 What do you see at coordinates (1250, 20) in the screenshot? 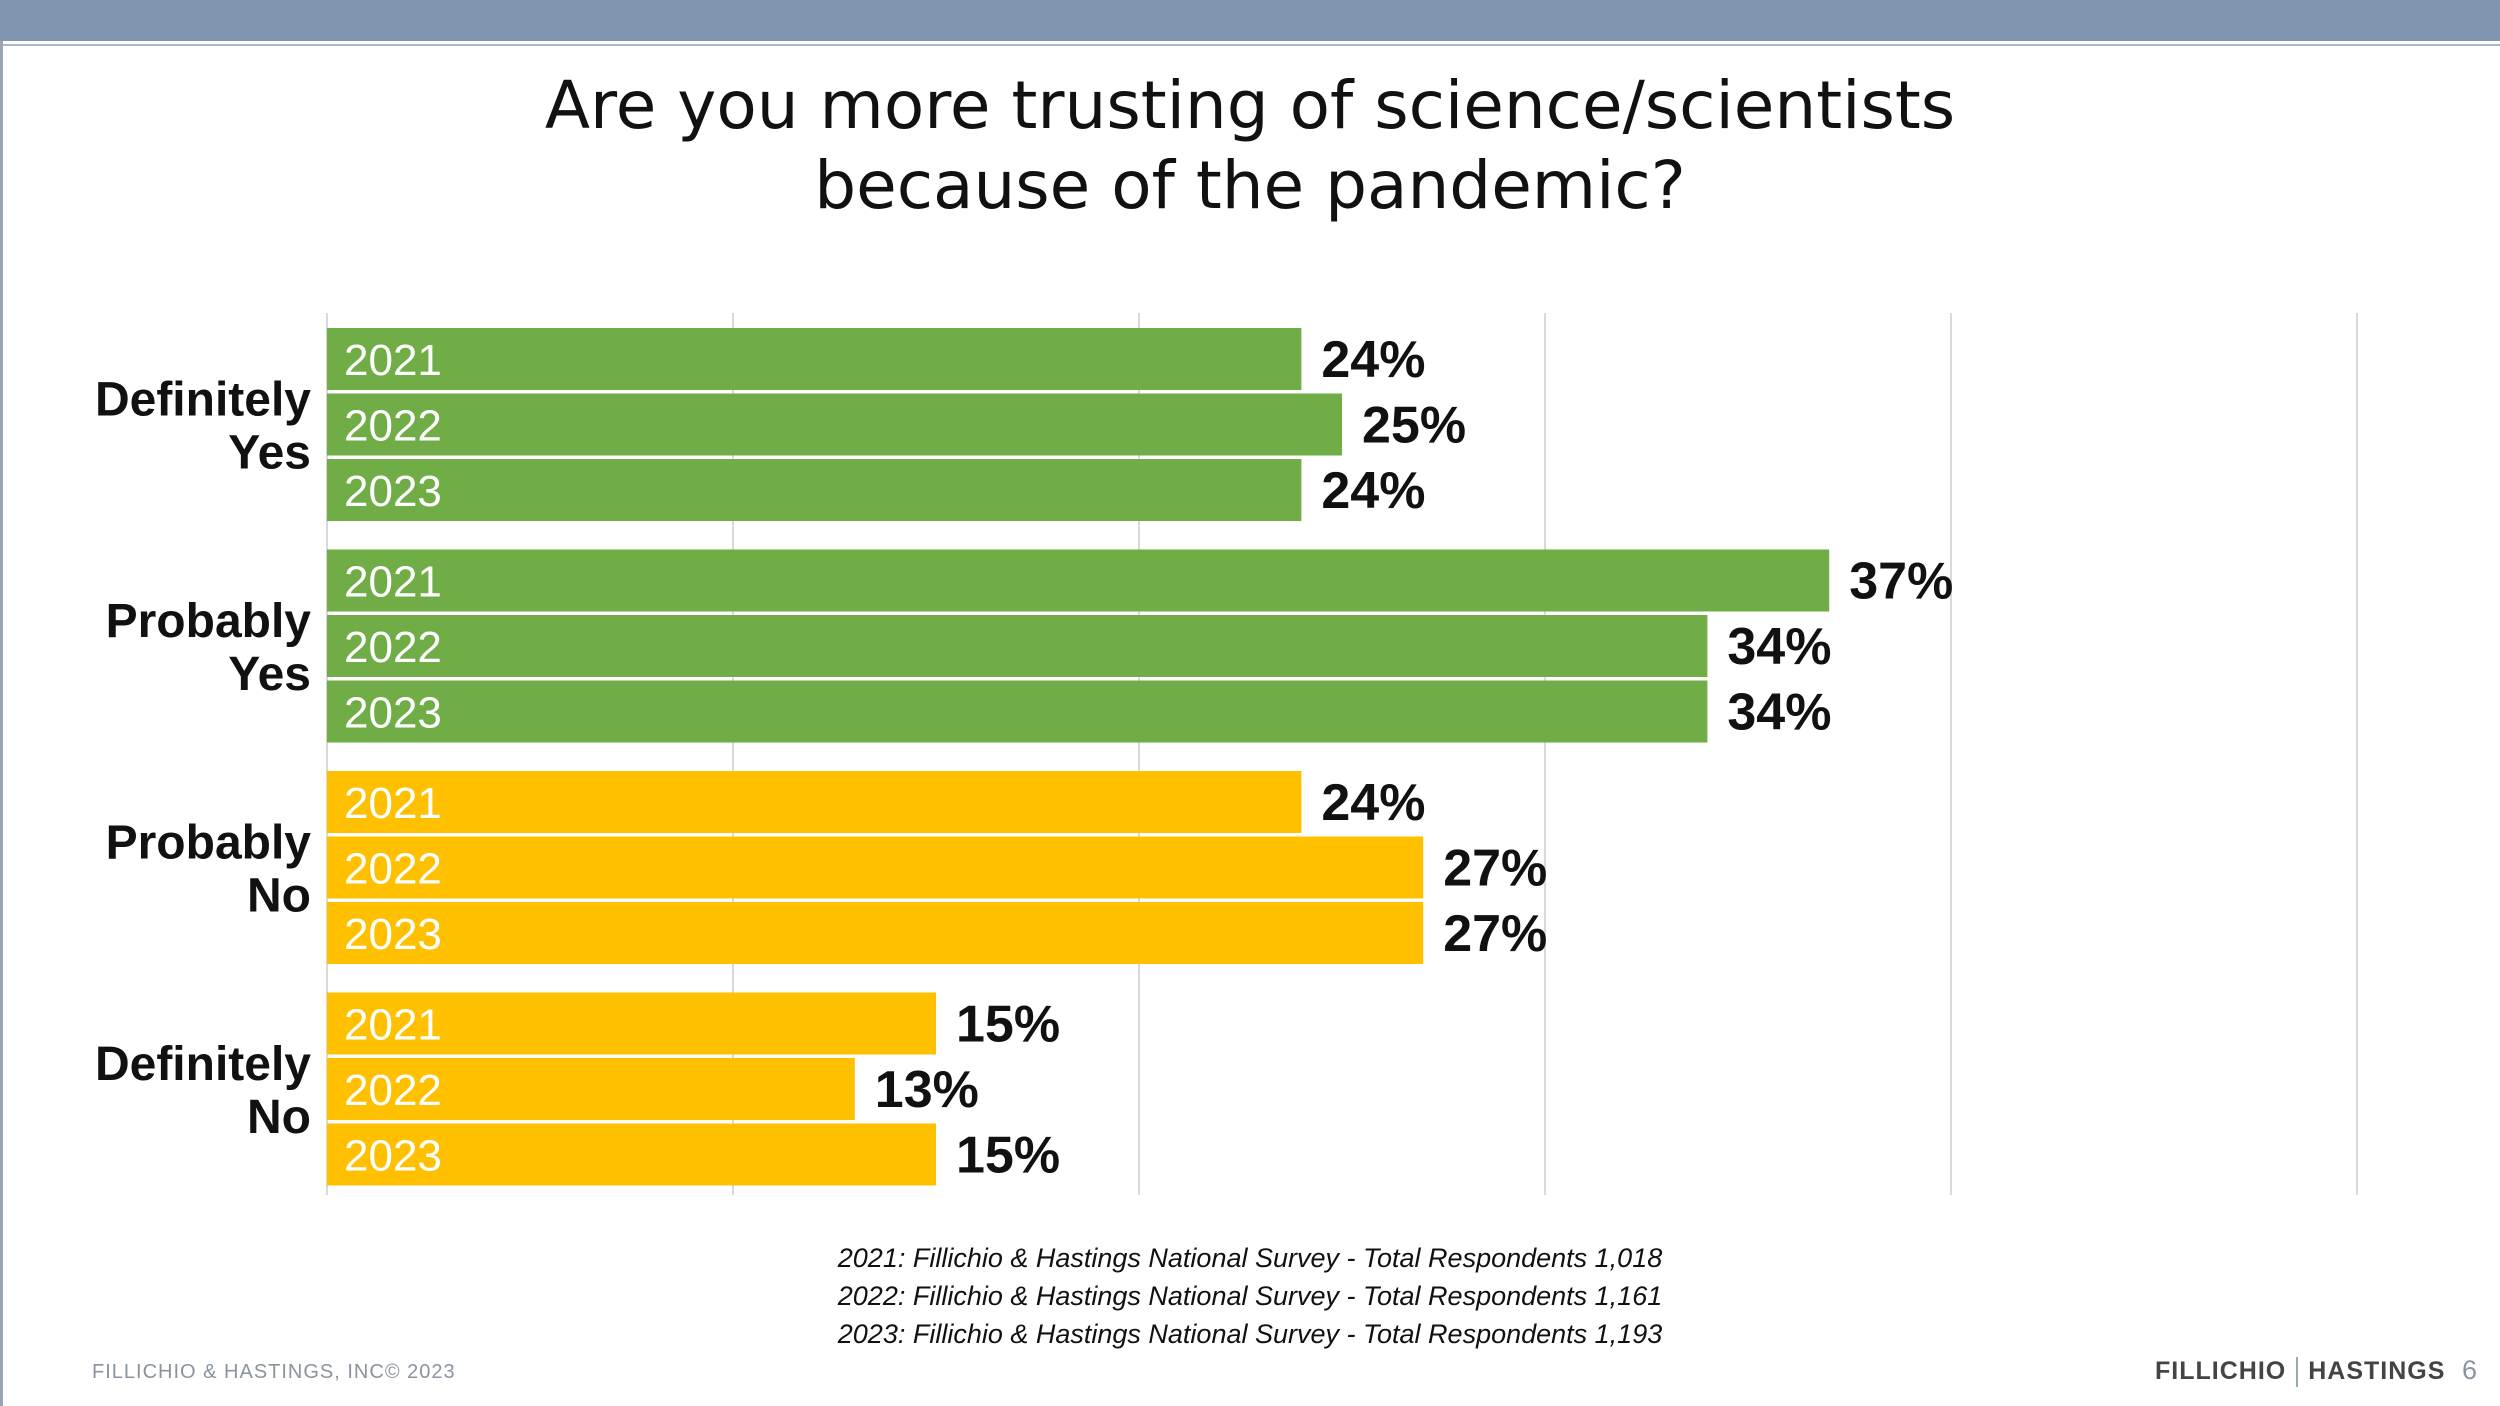
I see `header-bar` at bounding box center [1250, 20].